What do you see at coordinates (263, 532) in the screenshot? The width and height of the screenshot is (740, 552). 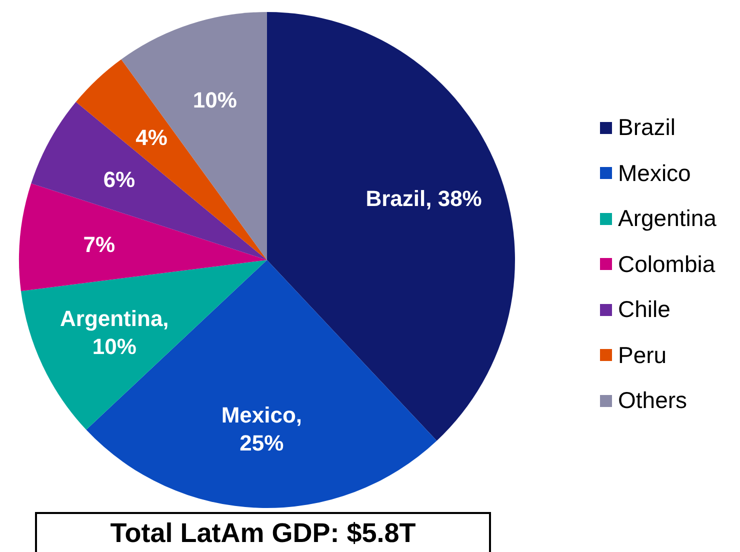 I see `text: Total LatAm GDP: $5.8T` at bounding box center [263, 532].